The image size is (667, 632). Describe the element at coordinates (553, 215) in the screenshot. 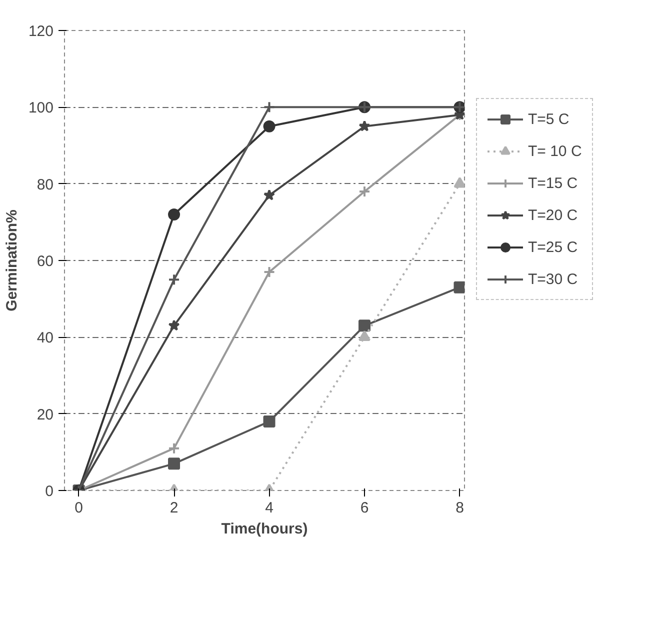

I see `legend-label: T=20 C` at that location.